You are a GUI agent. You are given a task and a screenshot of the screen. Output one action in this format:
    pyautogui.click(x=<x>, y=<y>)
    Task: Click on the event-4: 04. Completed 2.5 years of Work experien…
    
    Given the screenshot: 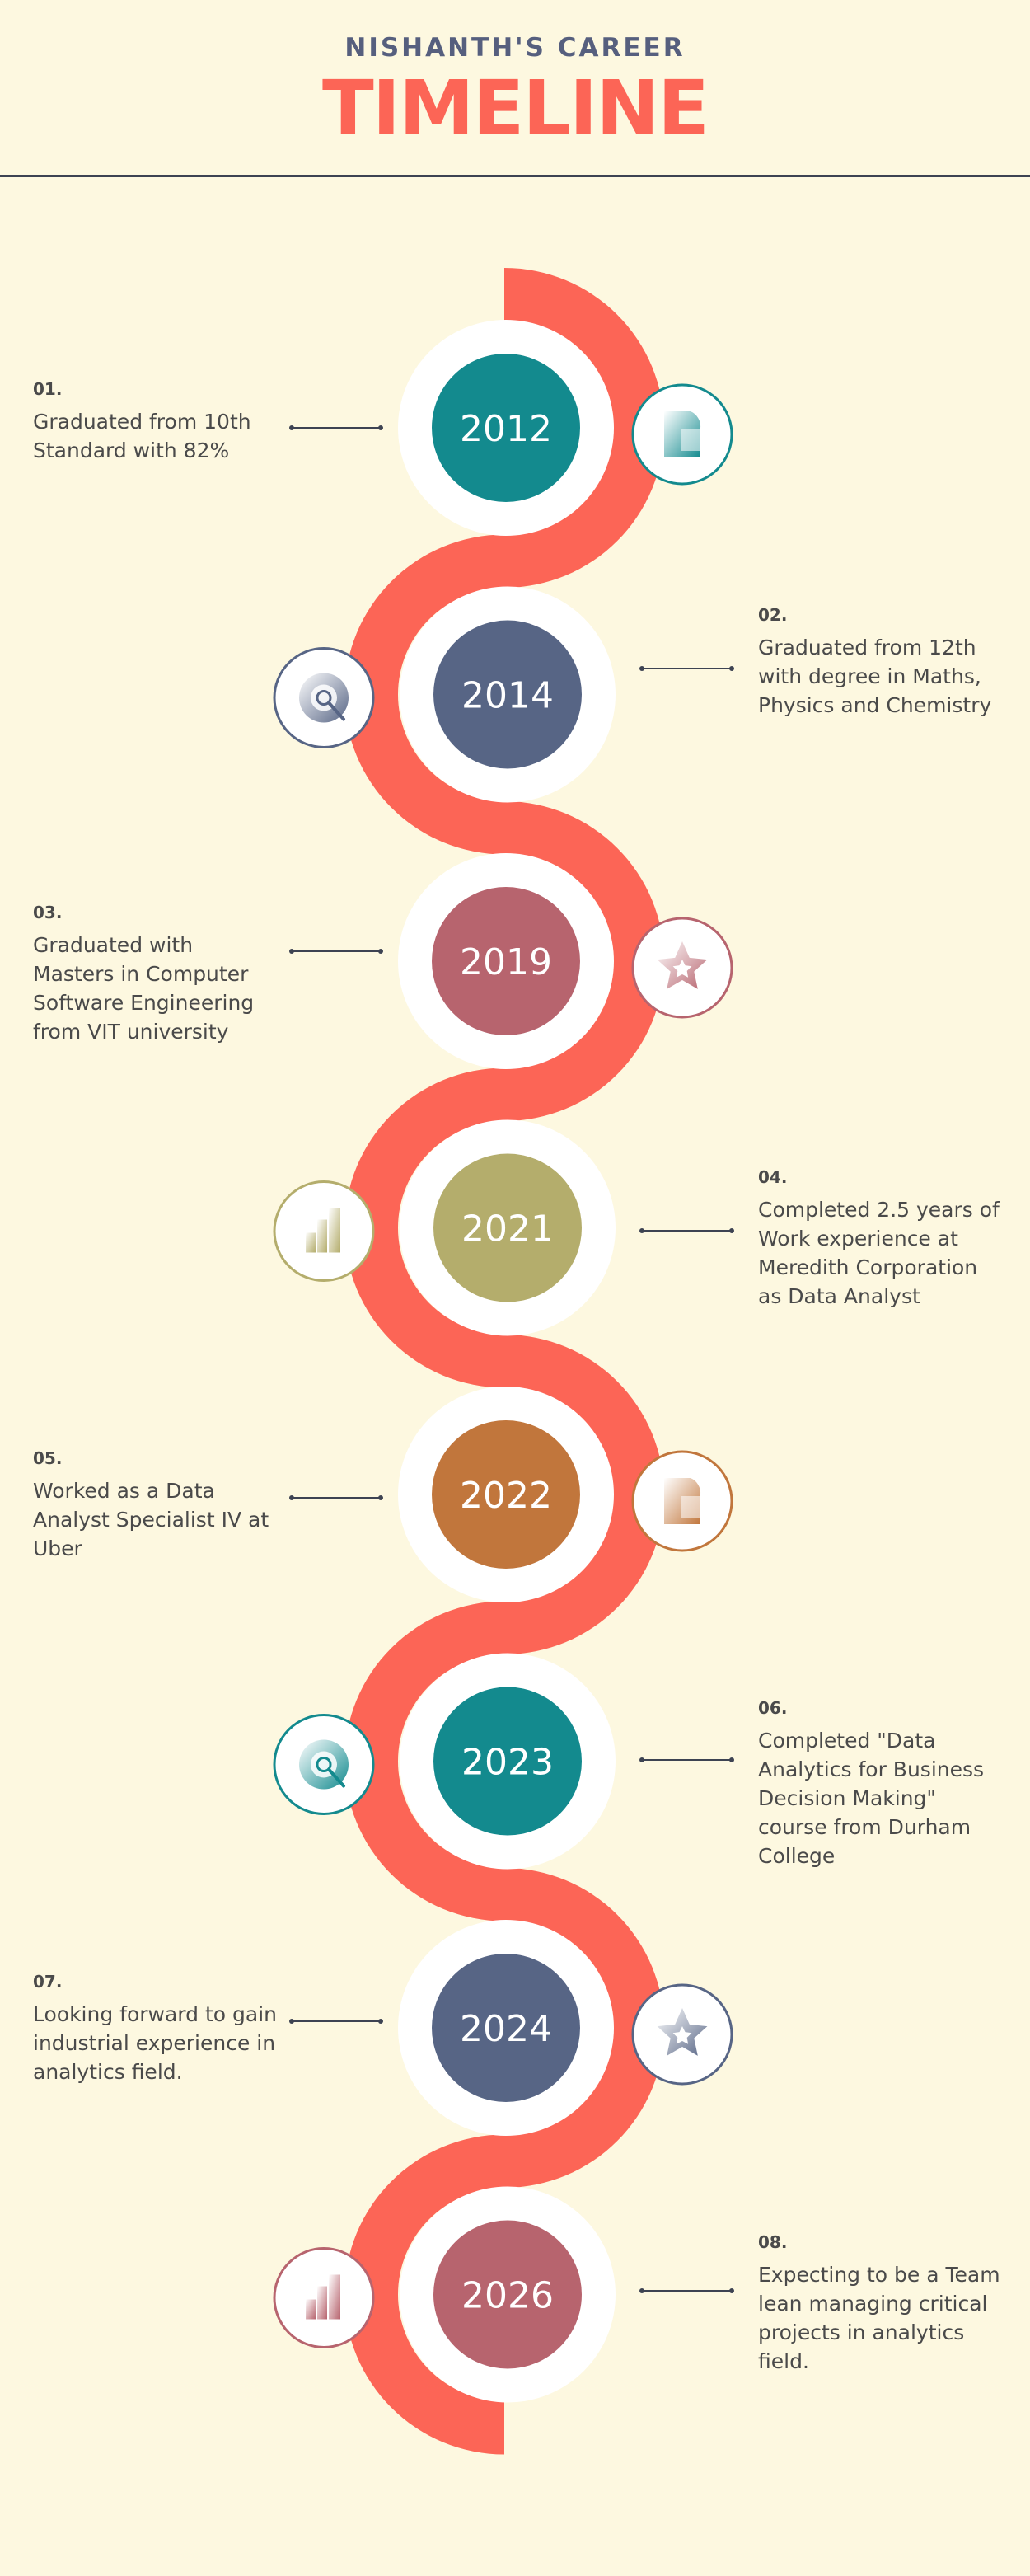 What is the action you would take?
    pyautogui.click(x=881, y=1239)
    